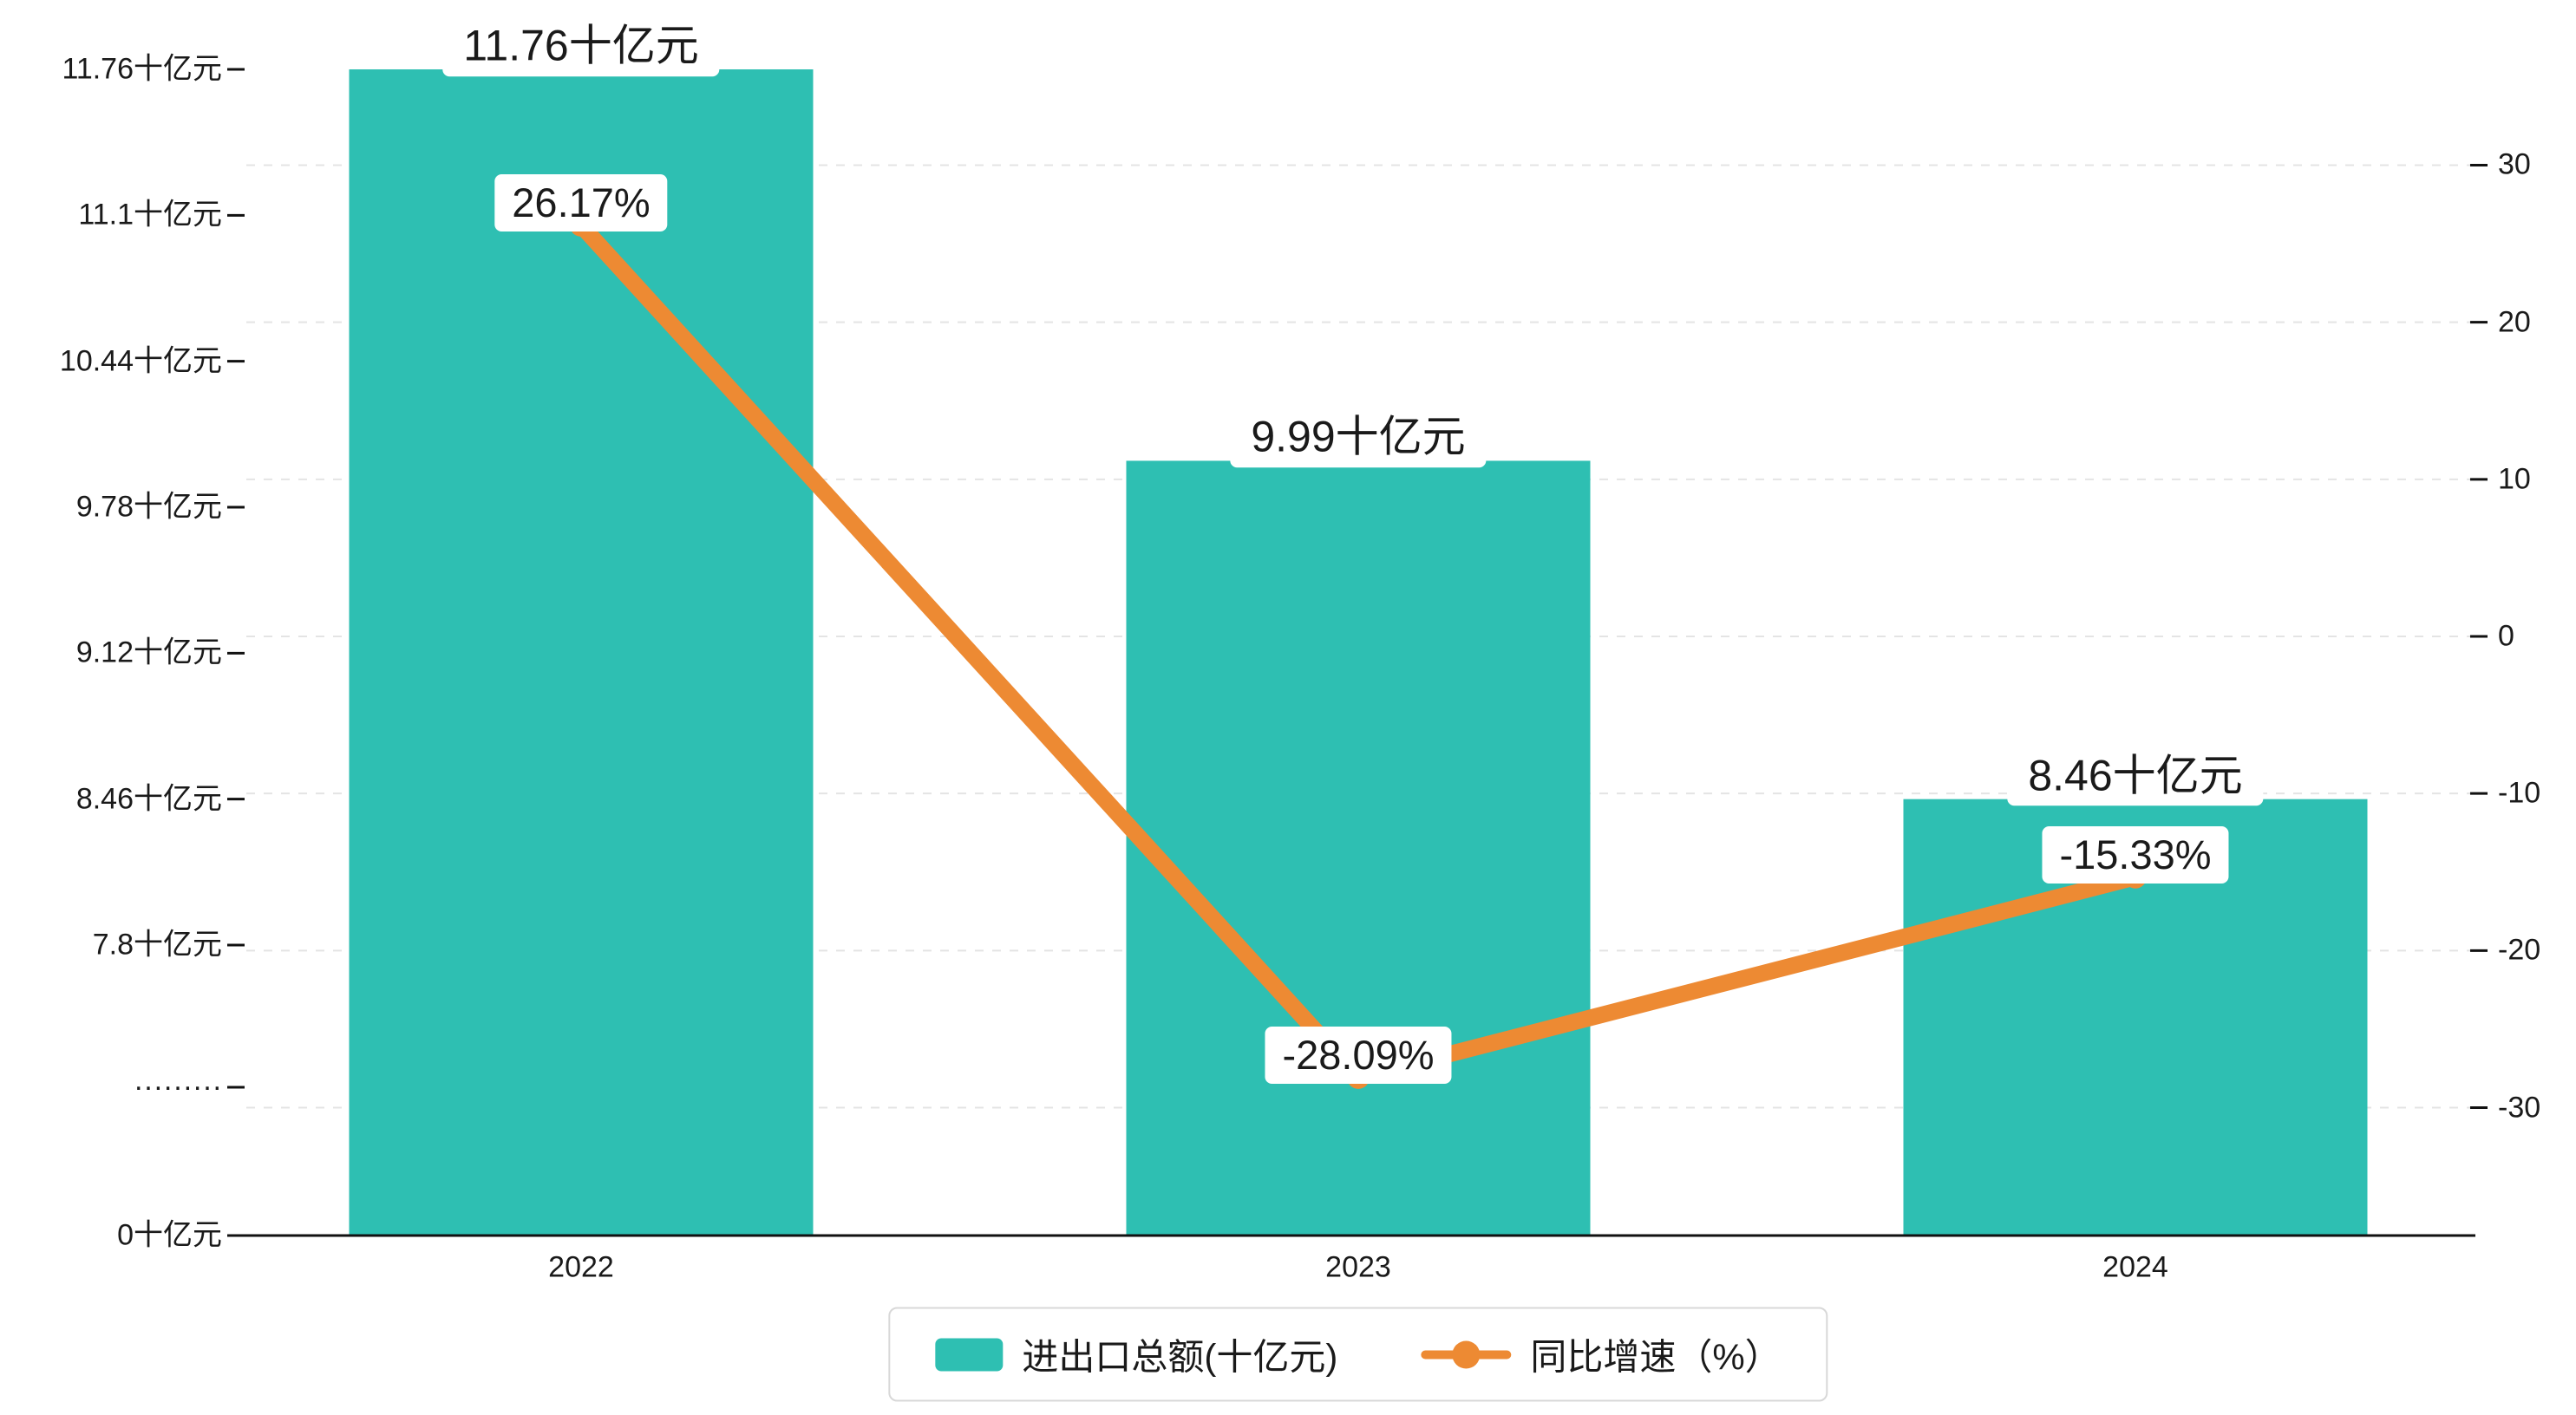 Image resolution: width=2576 pixels, height=1415 pixels. Describe the element at coordinates (2514, 479) in the screenshot. I see `right-axis-tick-label: 10` at that location.